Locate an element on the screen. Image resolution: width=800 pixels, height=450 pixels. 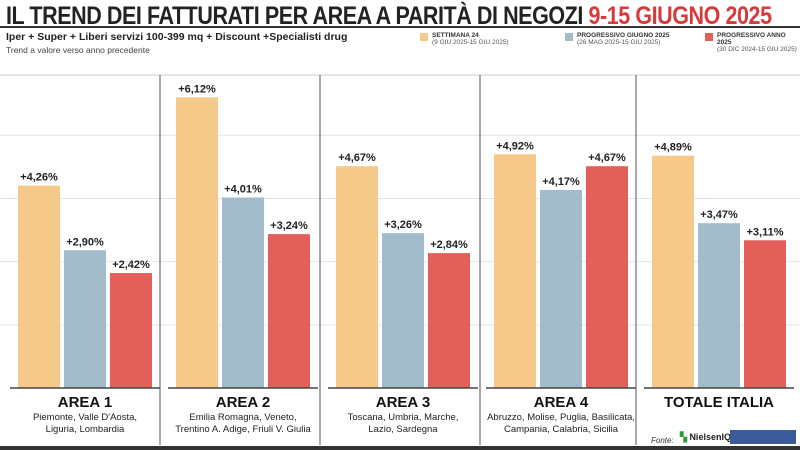
bottom-bar is located at coordinates (400, 448).